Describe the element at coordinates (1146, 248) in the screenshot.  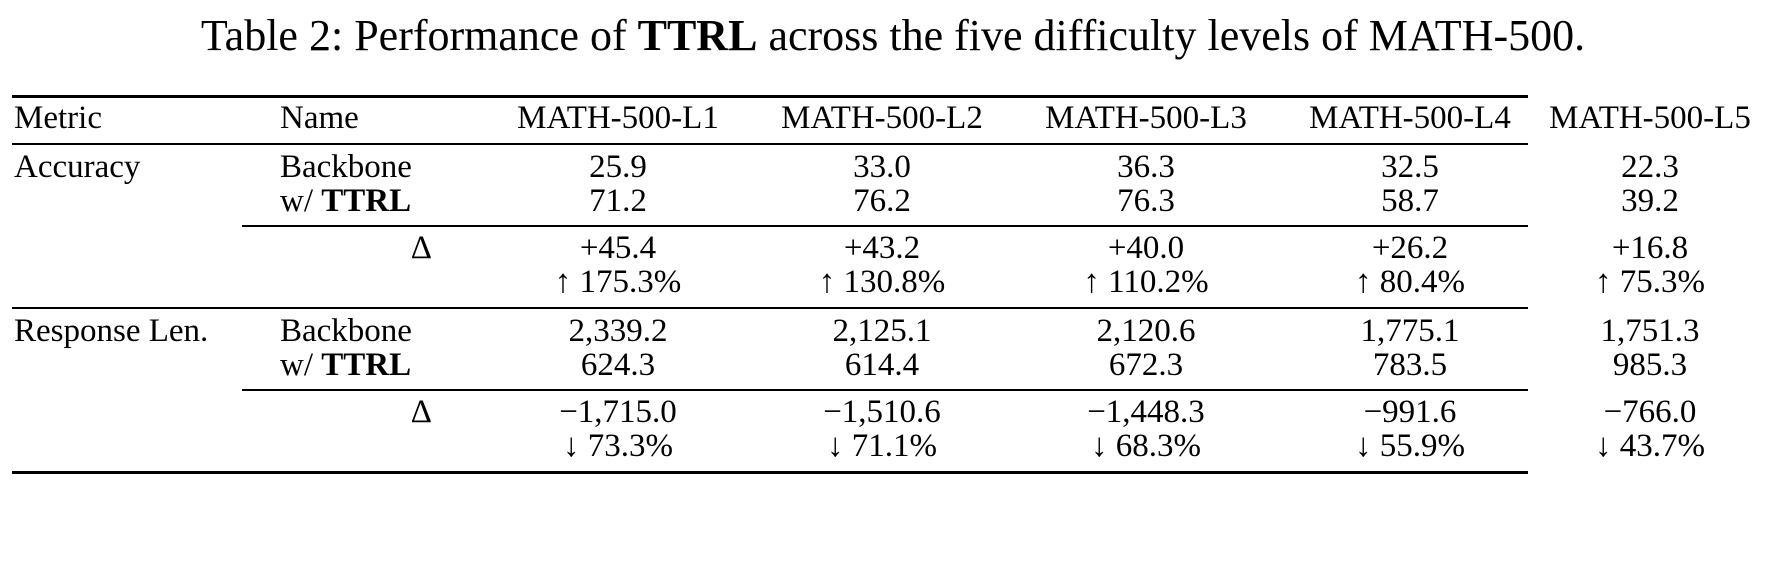
I see `accuracy-delta-abs-l3: +40.0` at that location.